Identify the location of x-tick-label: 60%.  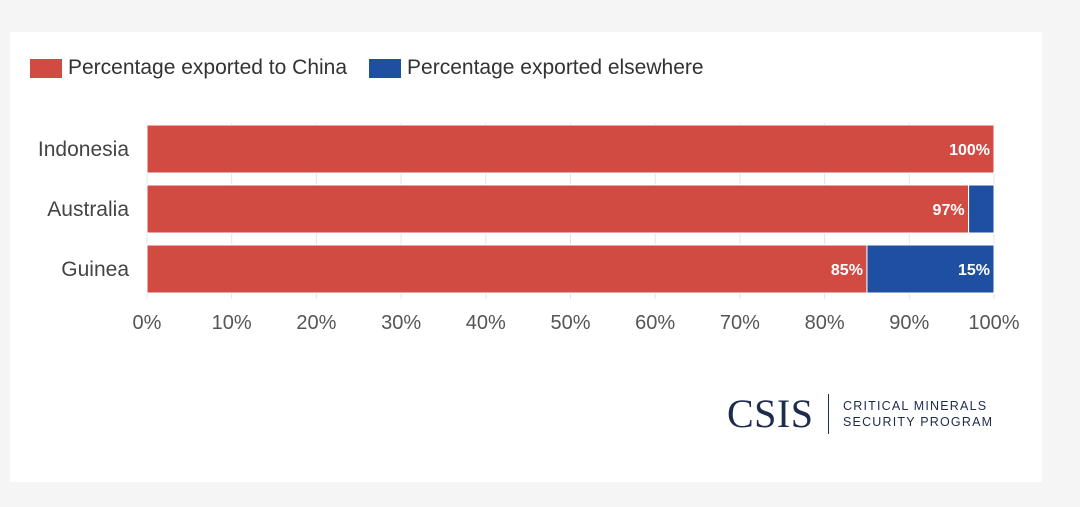
(655, 323).